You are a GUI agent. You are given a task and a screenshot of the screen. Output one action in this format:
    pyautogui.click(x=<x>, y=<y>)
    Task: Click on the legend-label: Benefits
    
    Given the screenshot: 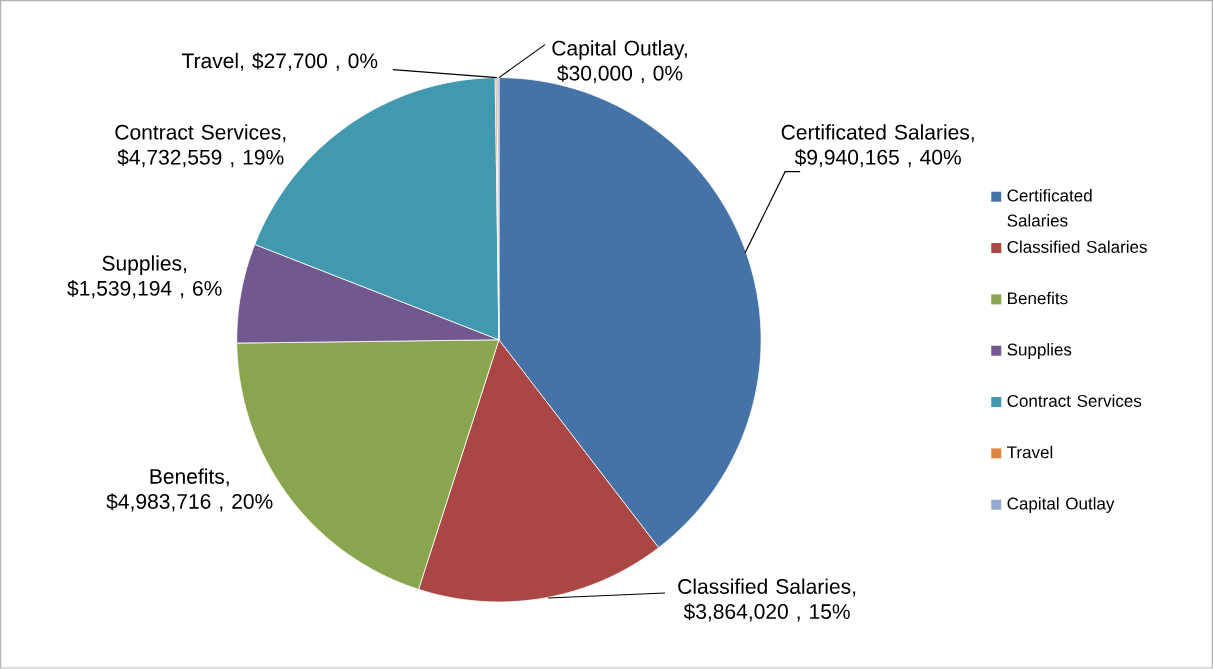 What is the action you would take?
    pyautogui.click(x=1038, y=298)
    